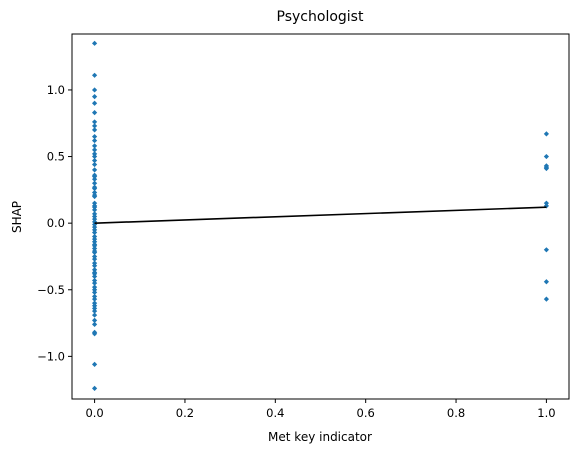 The width and height of the screenshot is (579, 453). Describe the element at coordinates (51, 290) in the screenshot. I see `y-tick-label: −0.5` at that location.